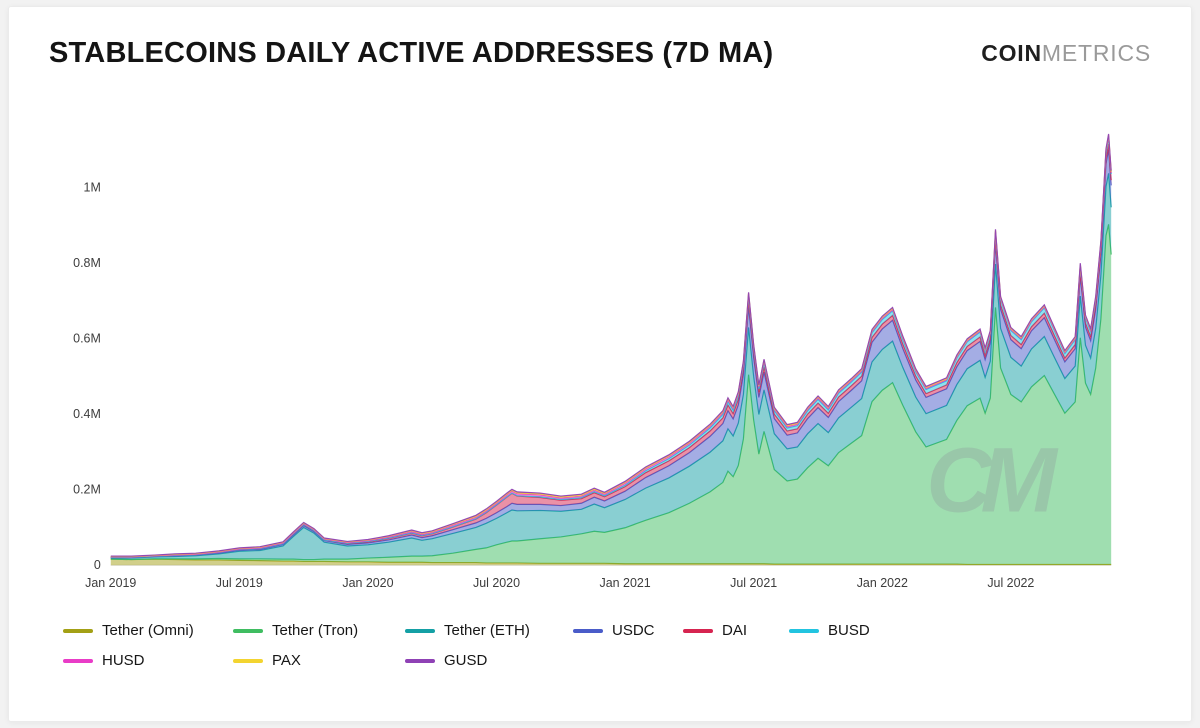  What do you see at coordinates (248, 660) in the screenshot?
I see `legend-swatch-pax` at bounding box center [248, 660].